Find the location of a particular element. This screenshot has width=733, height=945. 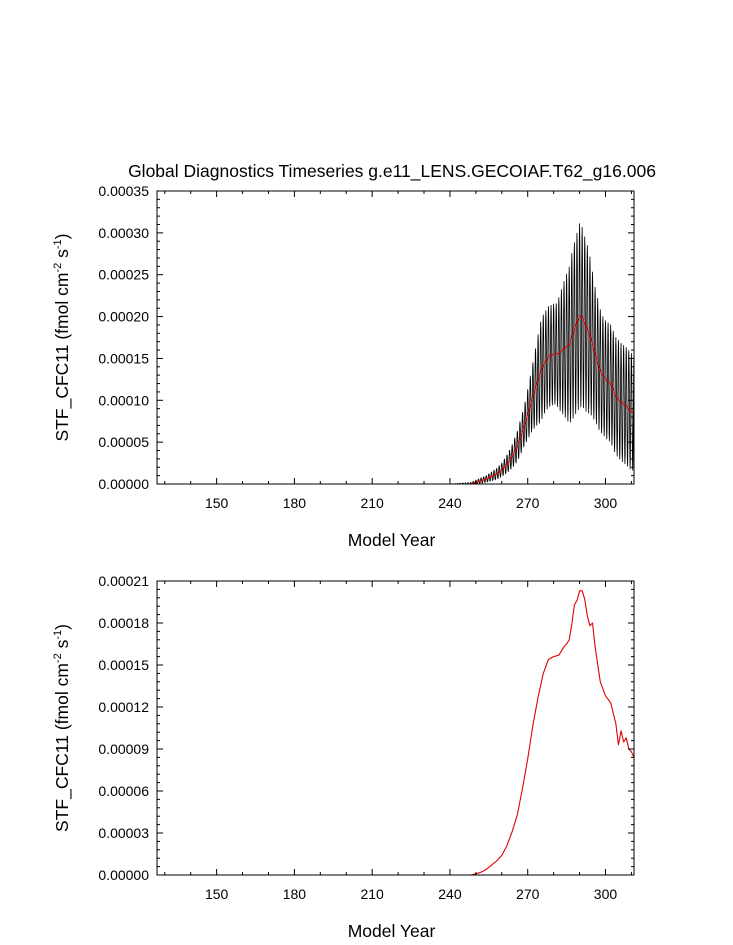

y-tick-label: 0.00012 is located at coordinates (123, 707).